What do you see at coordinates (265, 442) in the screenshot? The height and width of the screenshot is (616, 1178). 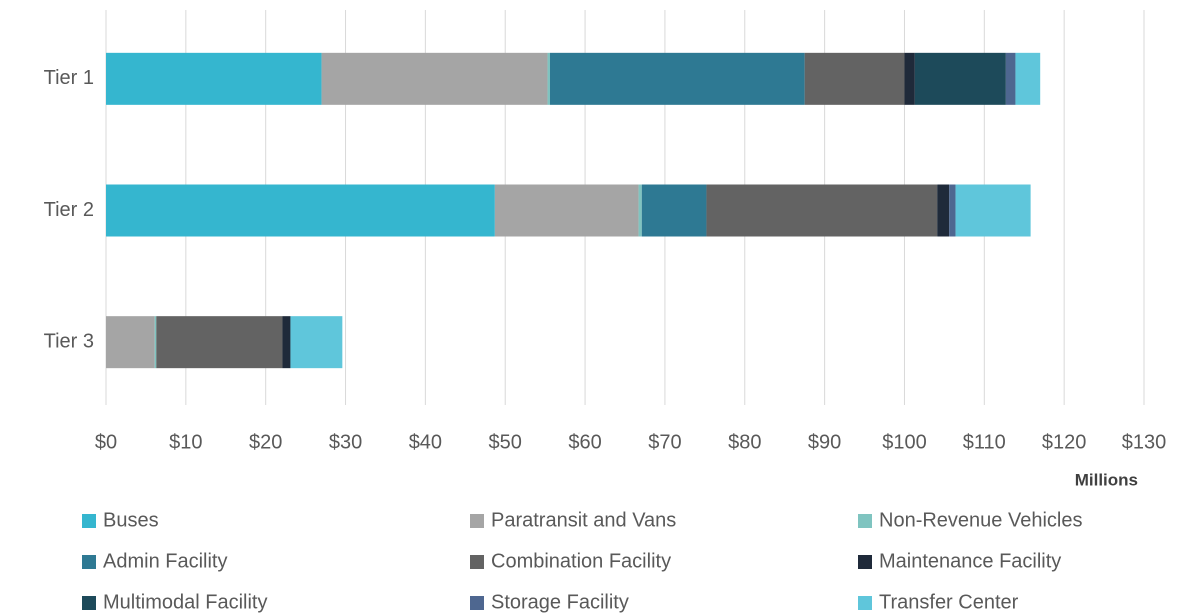 I see `x-tick-label: $20` at bounding box center [265, 442].